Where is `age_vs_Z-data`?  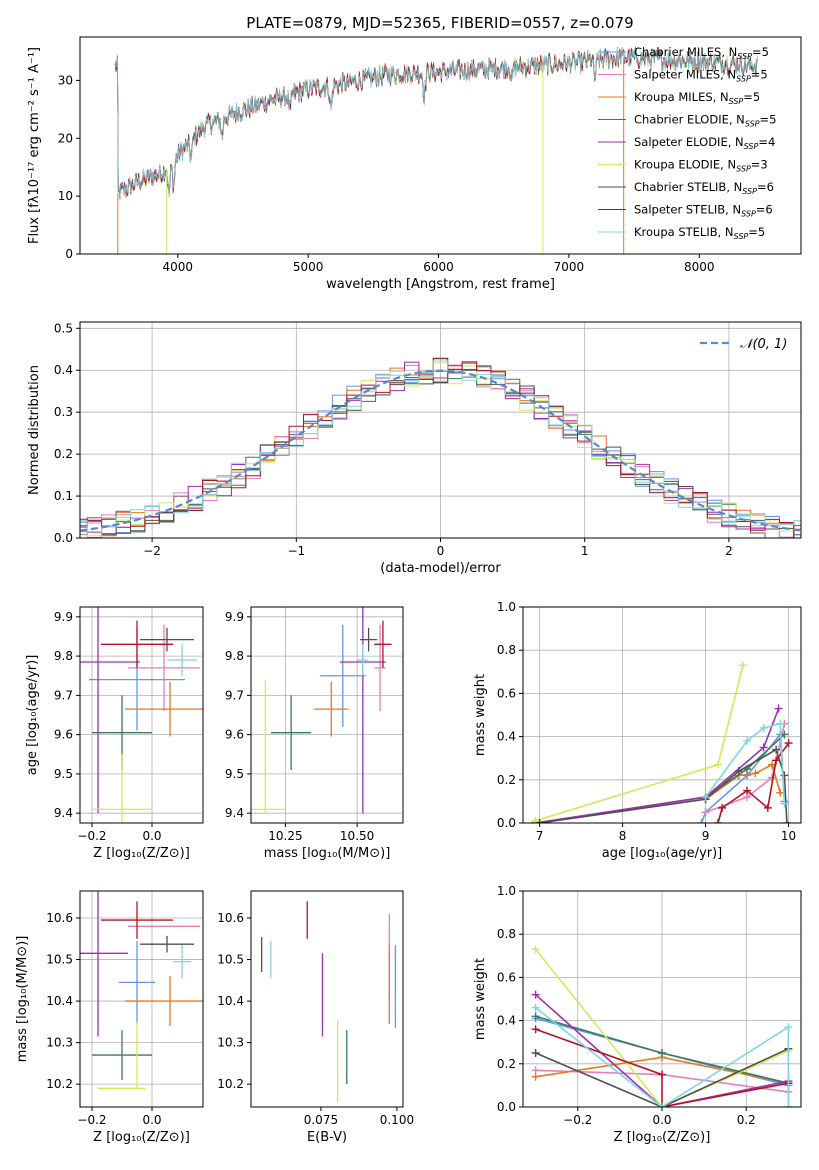 age_vs_Z-data is located at coordinates (141, 715).